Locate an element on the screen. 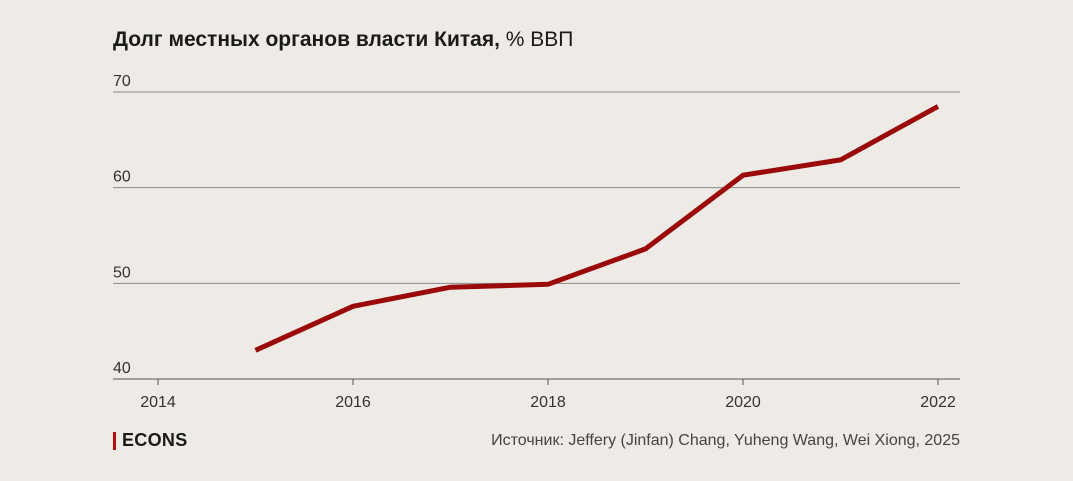  y-tick-label-40: 40 is located at coordinates (122, 368).